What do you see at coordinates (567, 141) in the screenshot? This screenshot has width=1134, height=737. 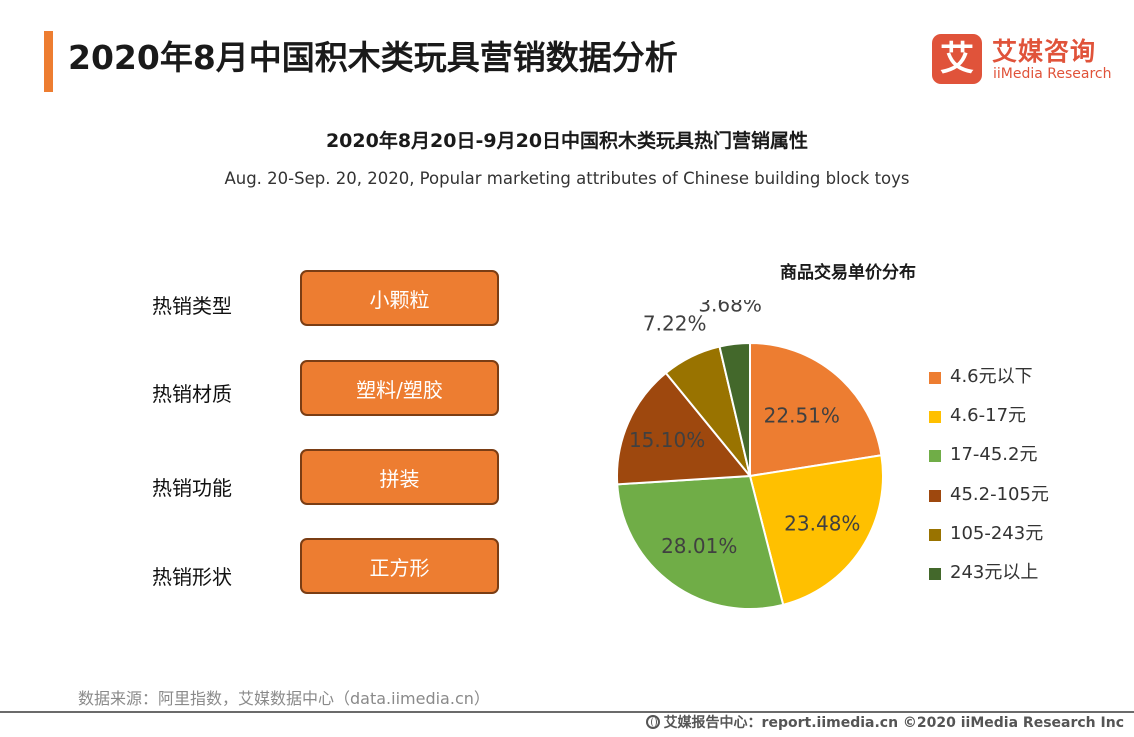 I see `chart-subtitle-cn: 2020年8月20日-9月20日中国积木类玩具热门营销属性` at bounding box center [567, 141].